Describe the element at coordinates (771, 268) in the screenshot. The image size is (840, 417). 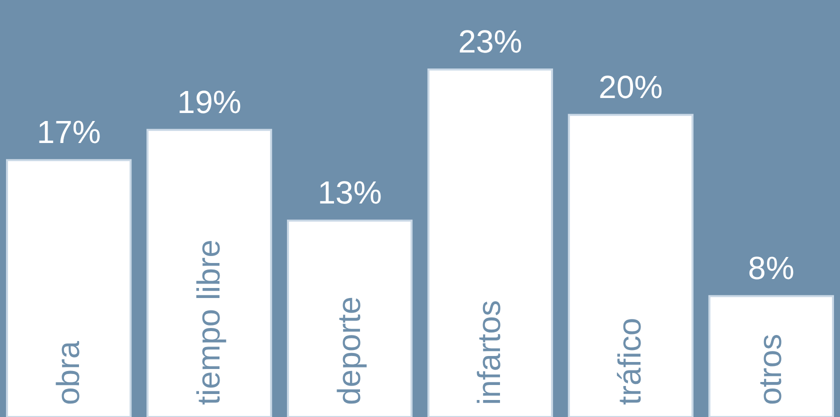
I see `data-label: 8%` at that location.